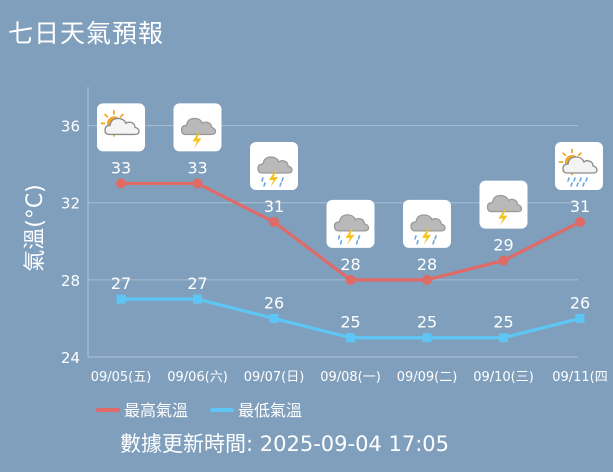 This screenshot has height=472, width=613. I want to click on data-label: 29, so click(503, 245).